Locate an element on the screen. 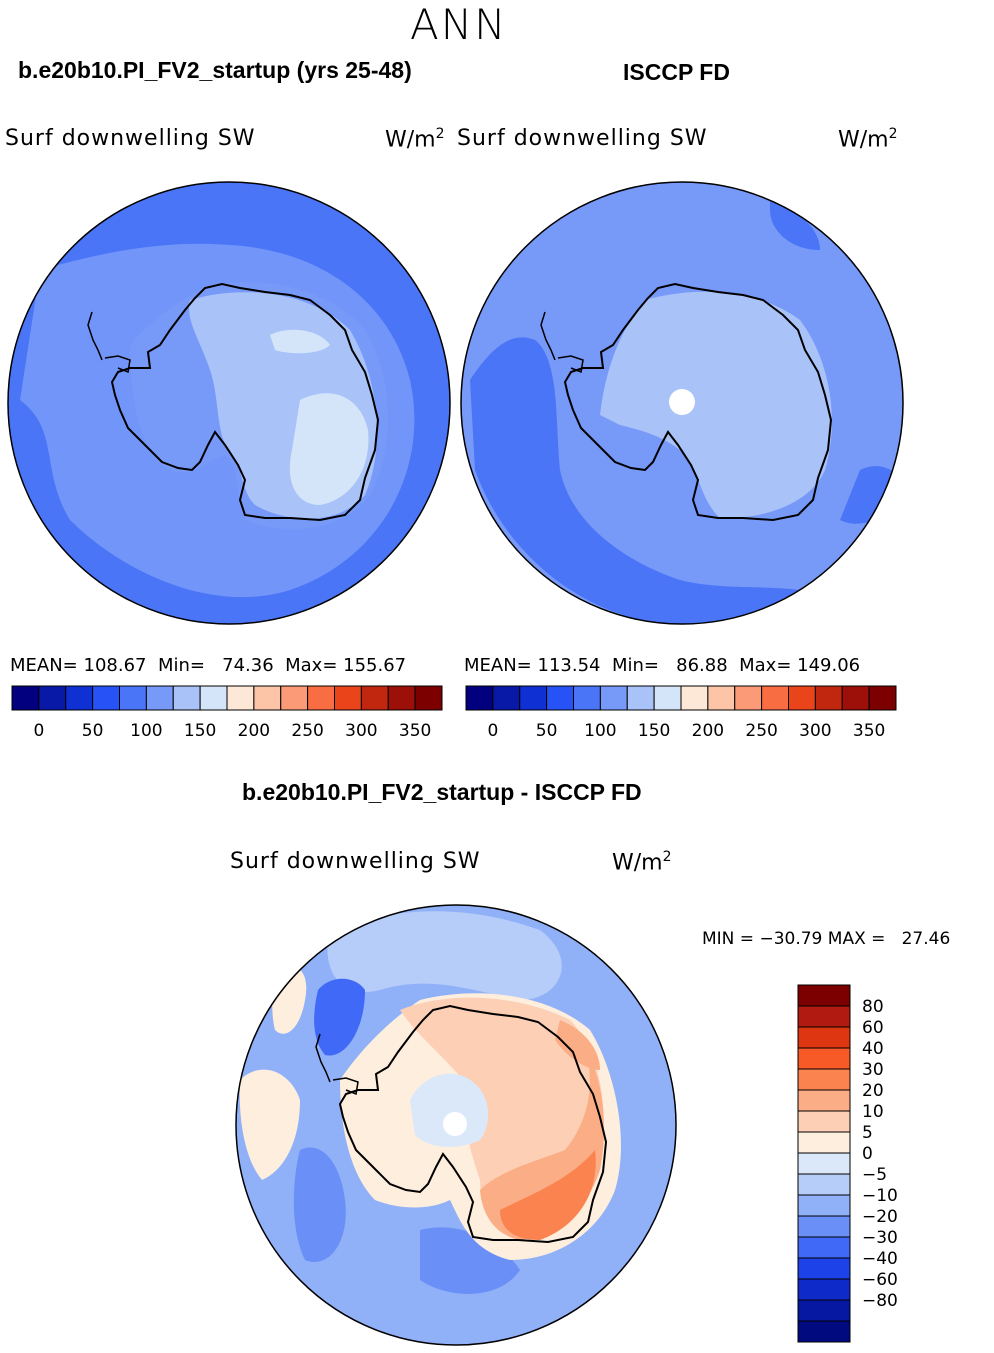 The width and height of the screenshot is (994, 1353). diff-colorbar-tick-label: −20 is located at coordinates (880, 1217).